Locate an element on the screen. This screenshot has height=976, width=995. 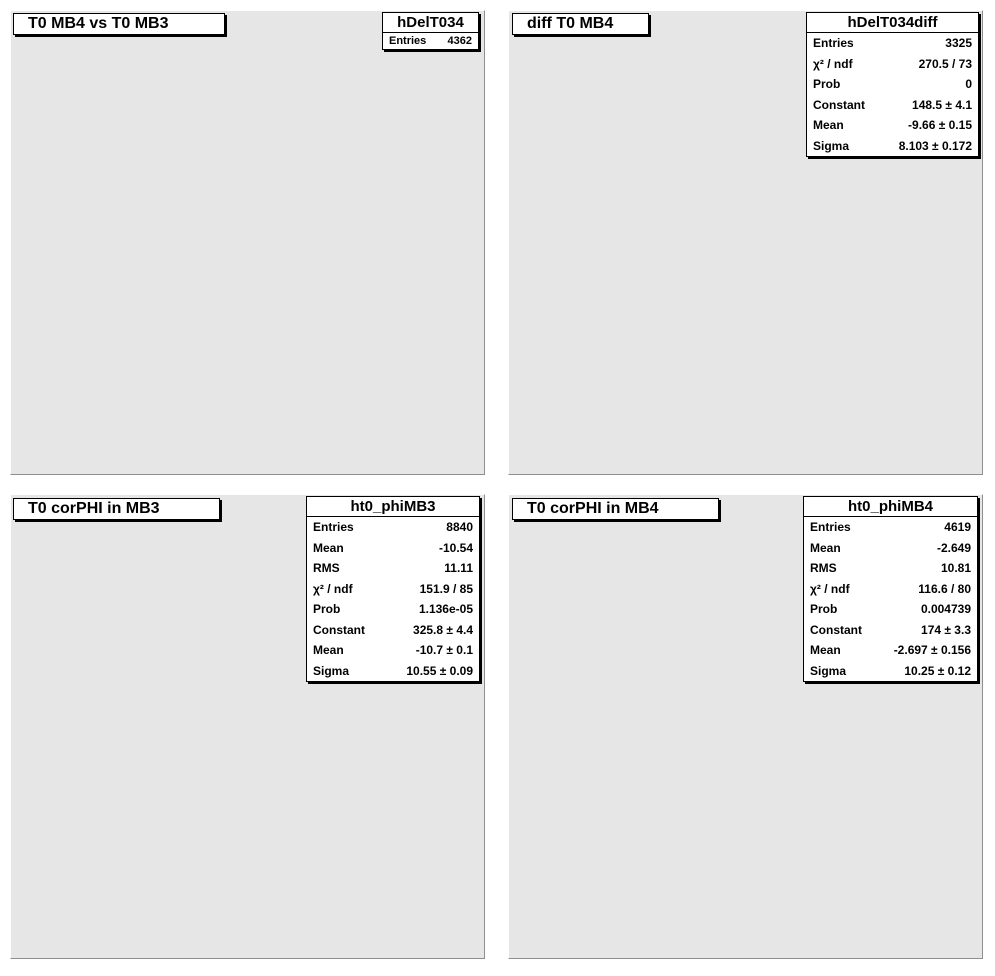
stats-row: Entries 4619 is located at coordinates (890, 527).